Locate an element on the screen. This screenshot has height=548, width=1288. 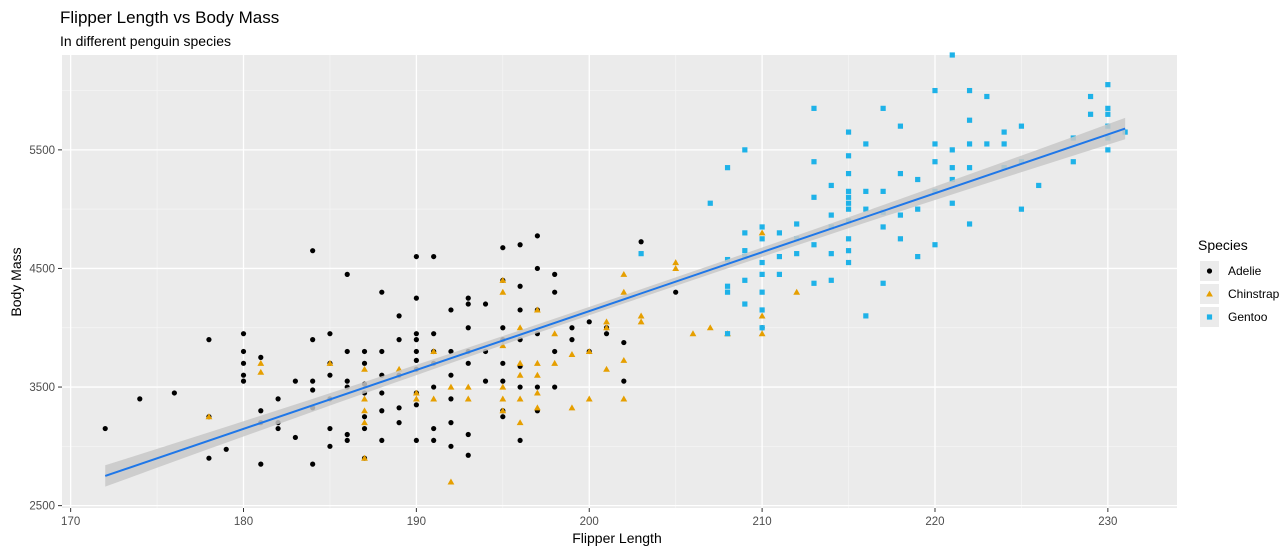
y-tick-label: 2500 is located at coordinates (42, 507).